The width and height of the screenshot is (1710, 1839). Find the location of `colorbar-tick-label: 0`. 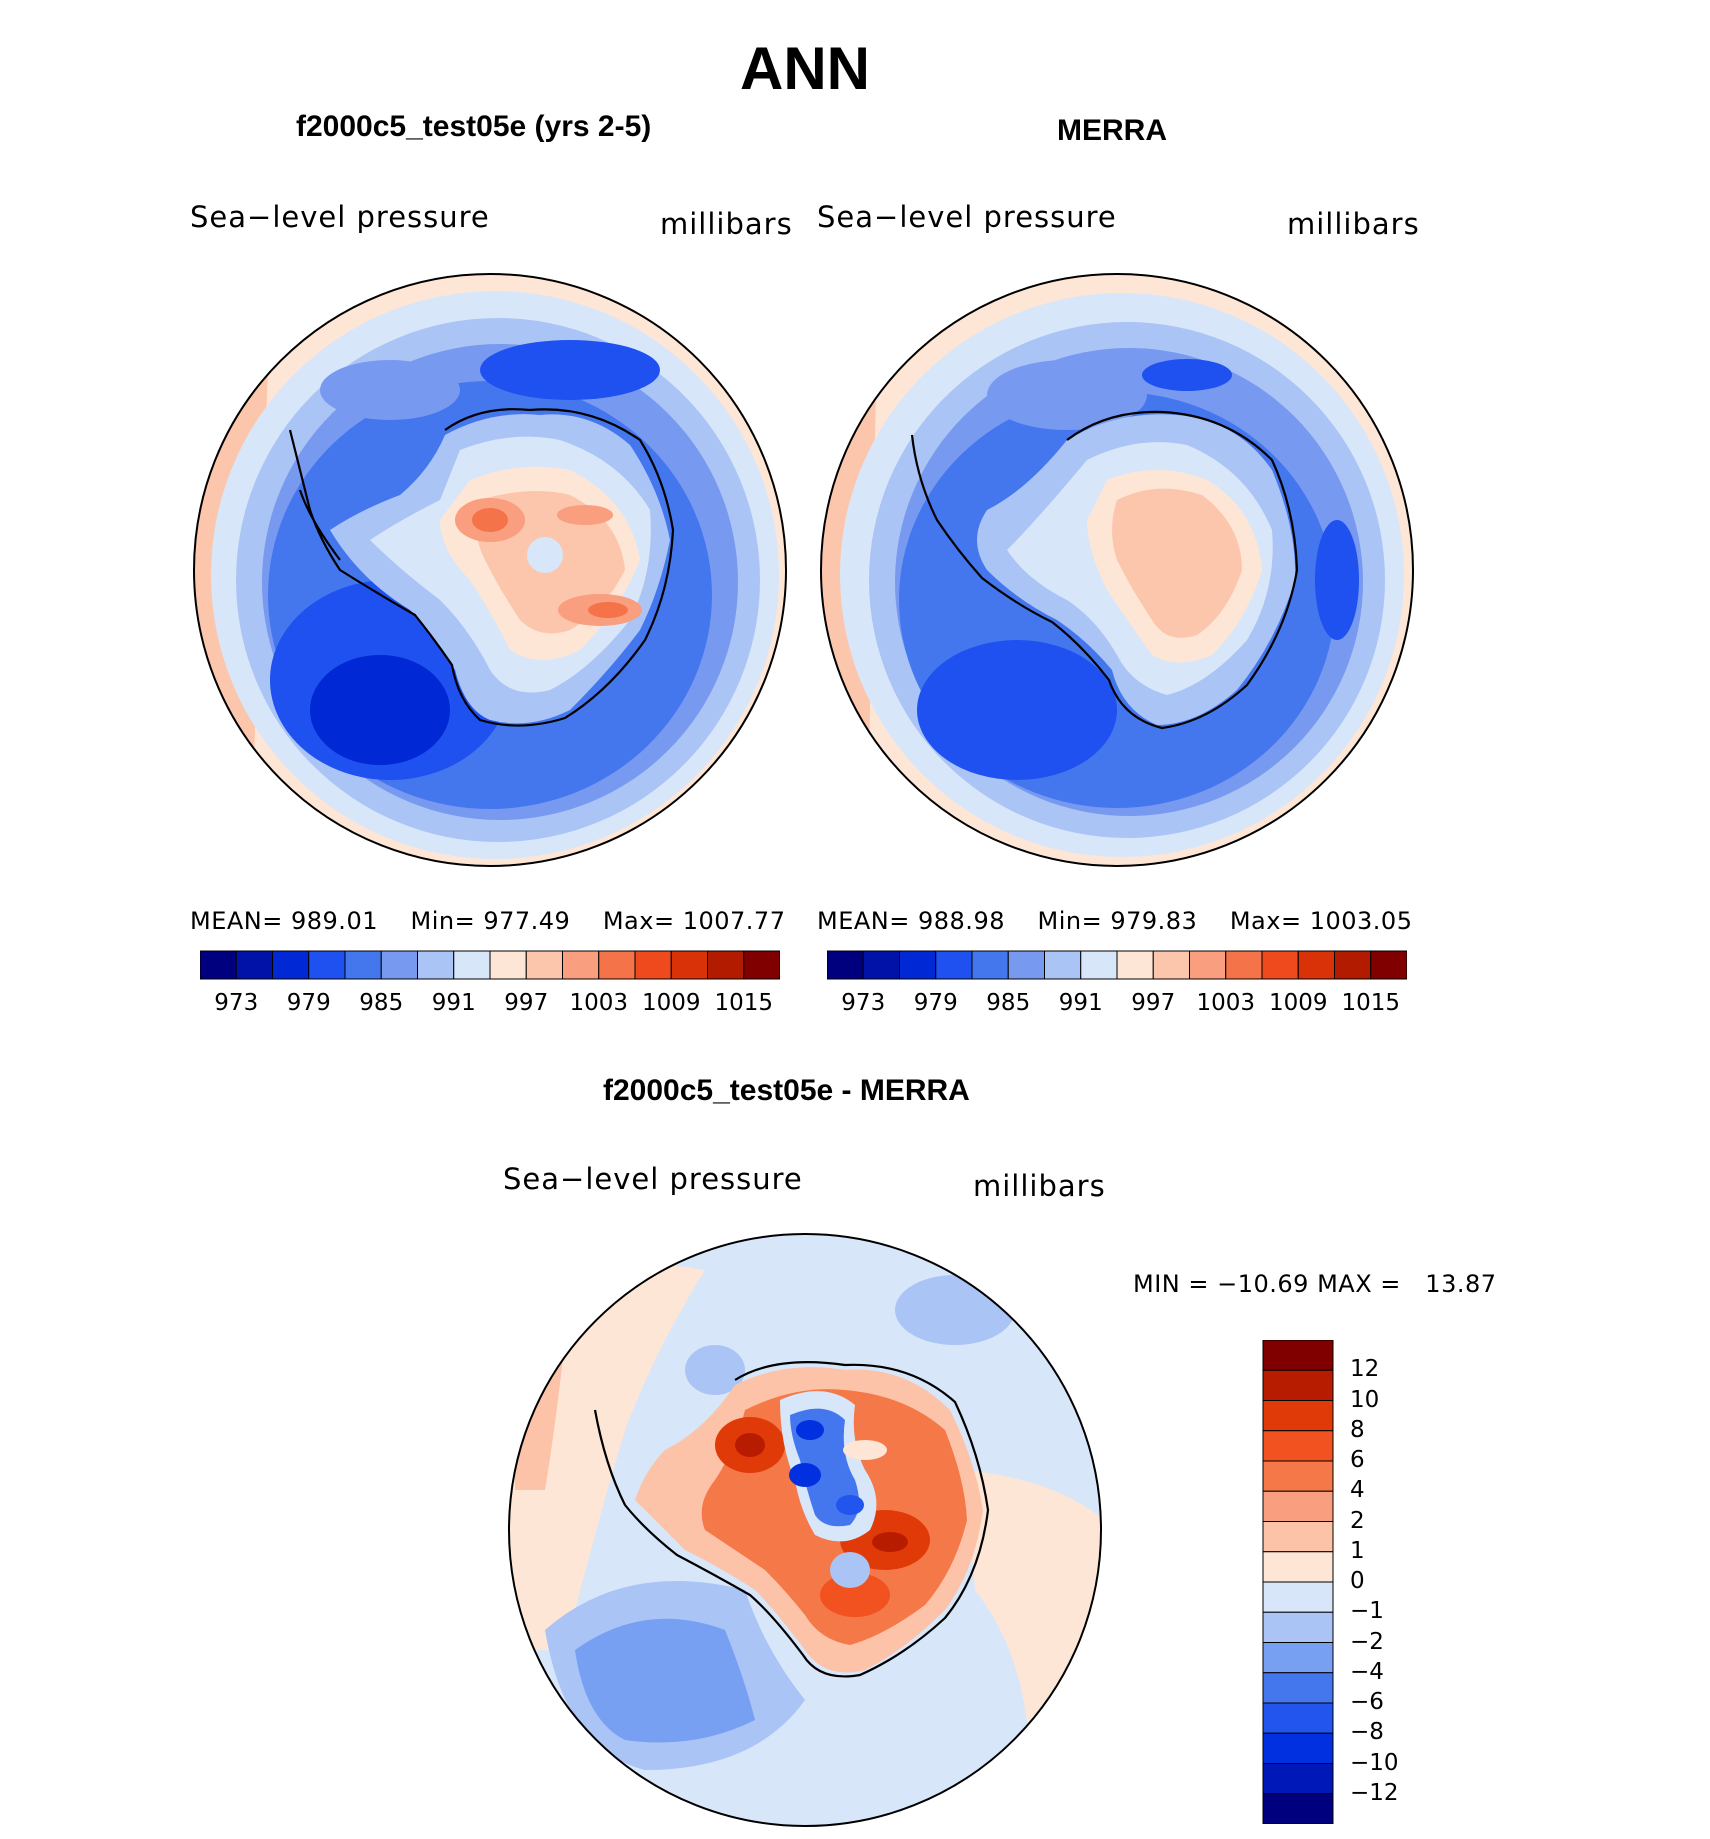

colorbar-tick-label: 0 is located at coordinates (1357, 1581).